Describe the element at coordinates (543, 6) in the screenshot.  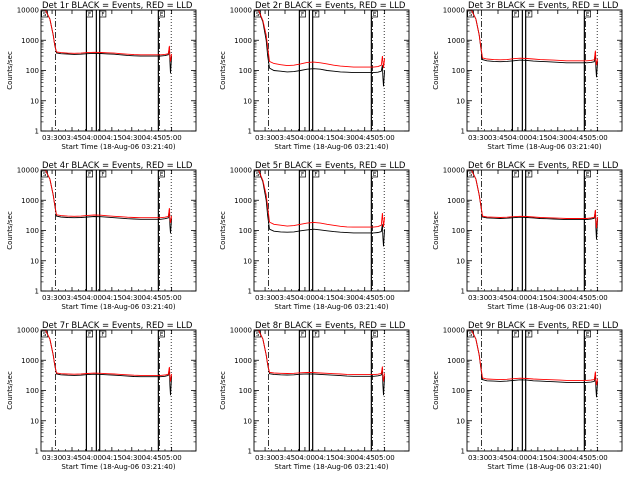
I see `panel-title: Det 3r BLACK = Events, RED = LLD` at that location.